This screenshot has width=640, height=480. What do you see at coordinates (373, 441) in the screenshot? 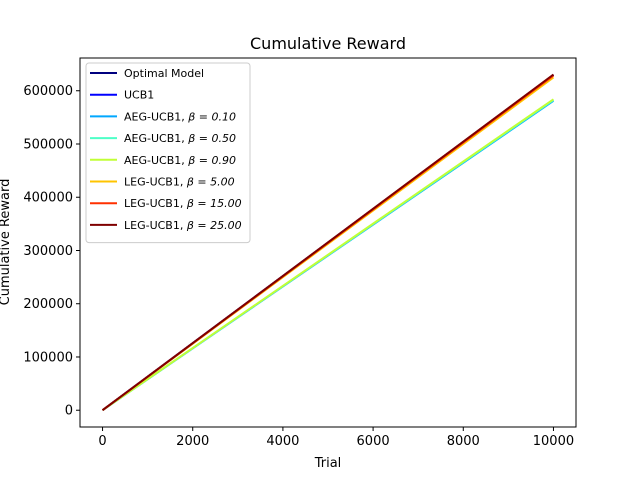
I see `x-tick-label: 6000` at bounding box center [373, 441].